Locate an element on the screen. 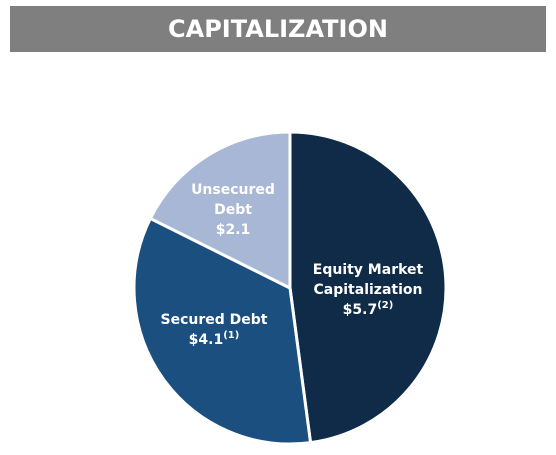 Image resolution: width=556 pixels, height=455 pixels. value-line: $5.7(2) is located at coordinates (368, 310).